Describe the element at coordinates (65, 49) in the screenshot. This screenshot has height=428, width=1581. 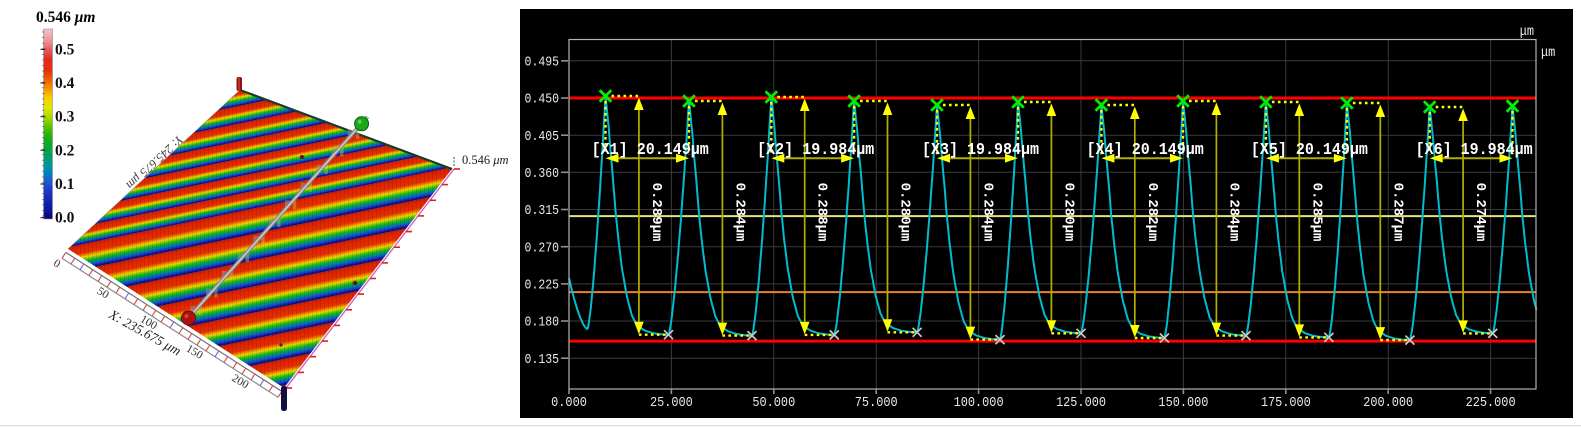
I see `svg-text: 0.5` at that location.